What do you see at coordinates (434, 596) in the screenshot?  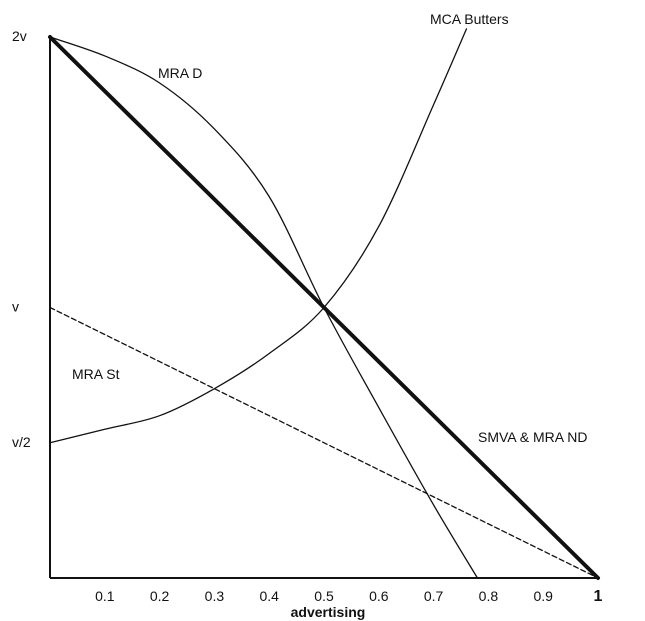 I see `x-tick-label: 0.7` at bounding box center [434, 596].